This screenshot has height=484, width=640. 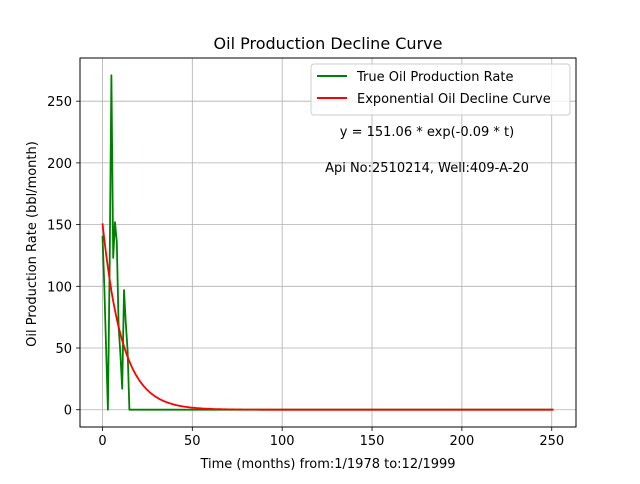 What do you see at coordinates (434, 77) in the screenshot?
I see `legend-label-true-rate: True Oil Production Rate` at bounding box center [434, 77].